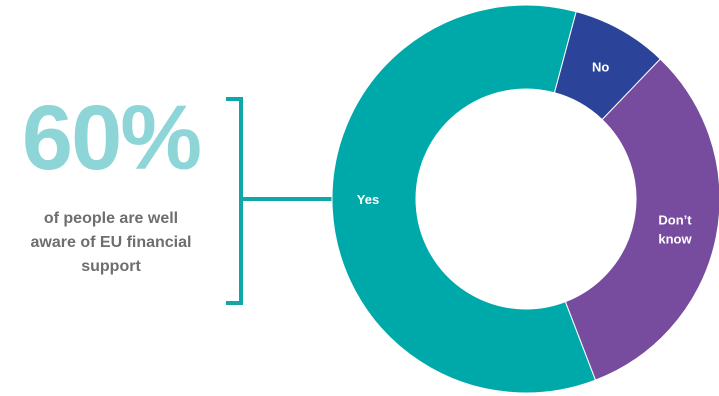 The height and width of the screenshot is (396, 719). What do you see at coordinates (111, 218) in the screenshot?
I see `caption-line-1: of people are well` at bounding box center [111, 218].